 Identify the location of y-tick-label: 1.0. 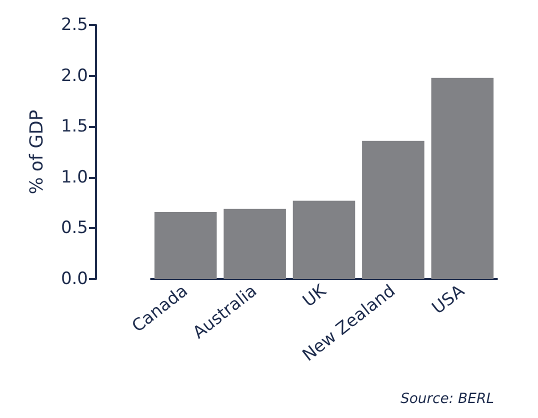
(74, 177).